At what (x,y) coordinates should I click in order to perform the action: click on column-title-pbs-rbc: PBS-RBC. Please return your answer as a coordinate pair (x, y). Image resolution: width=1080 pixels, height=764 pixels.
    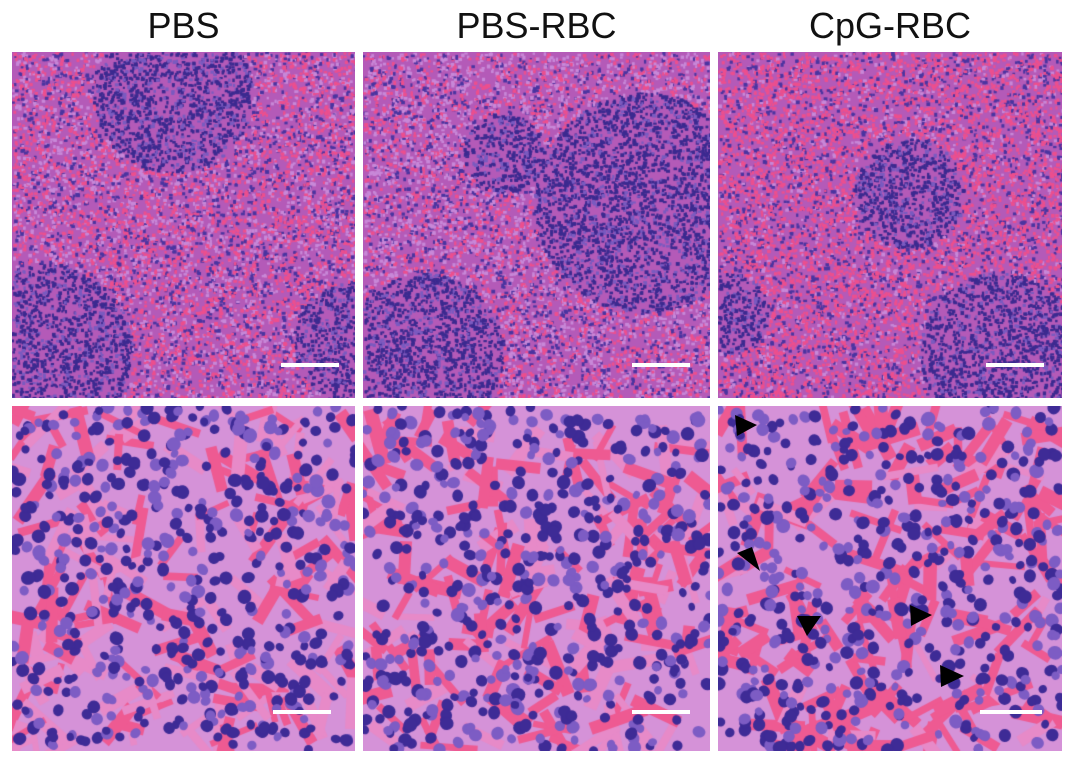
    Looking at the image, I should click on (536, 25).